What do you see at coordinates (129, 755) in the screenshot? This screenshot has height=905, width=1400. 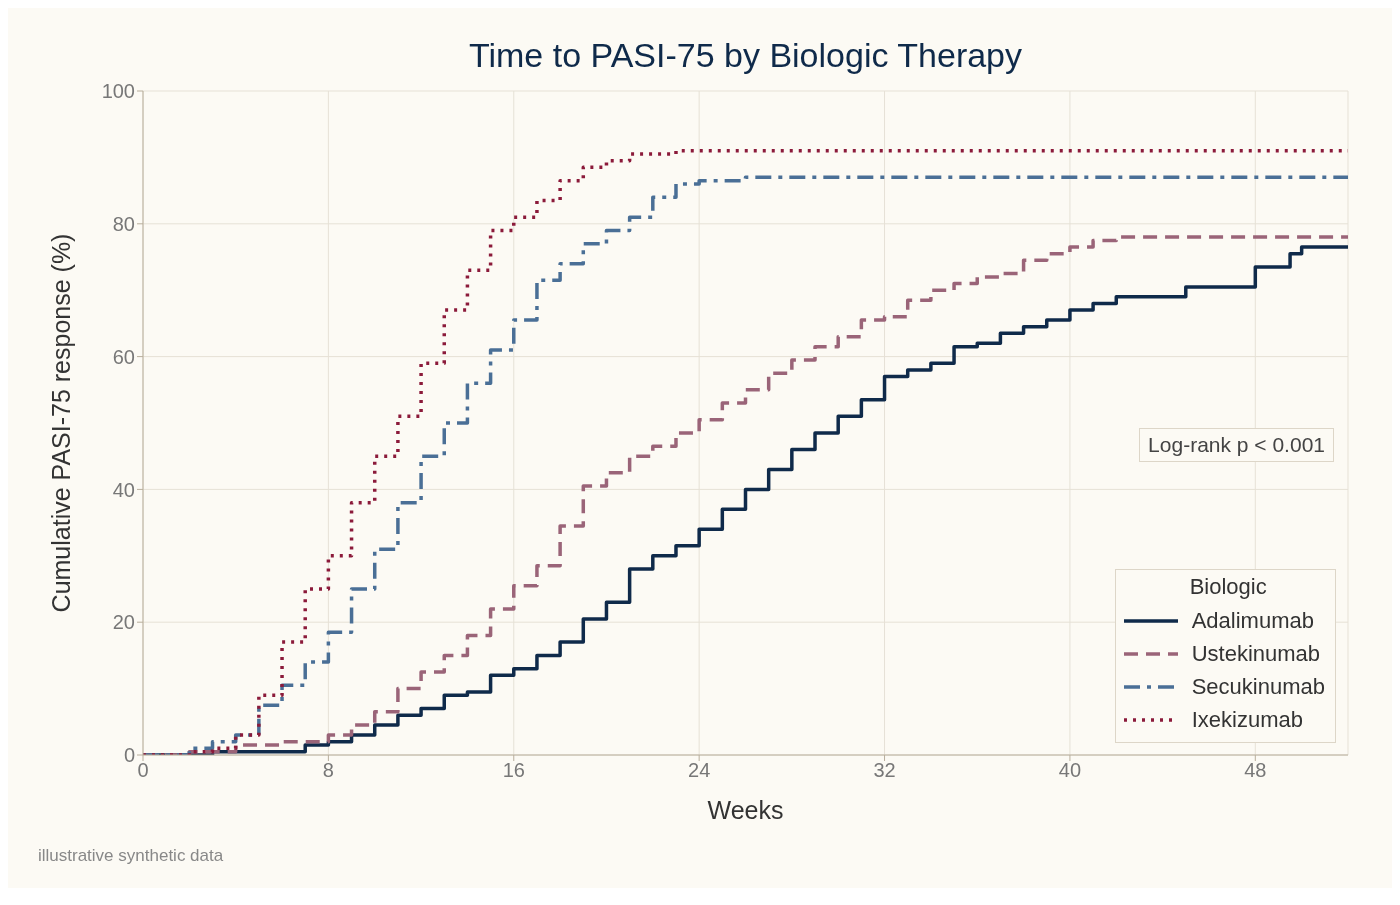 I see `y-tick-label: 0` at bounding box center [129, 755].